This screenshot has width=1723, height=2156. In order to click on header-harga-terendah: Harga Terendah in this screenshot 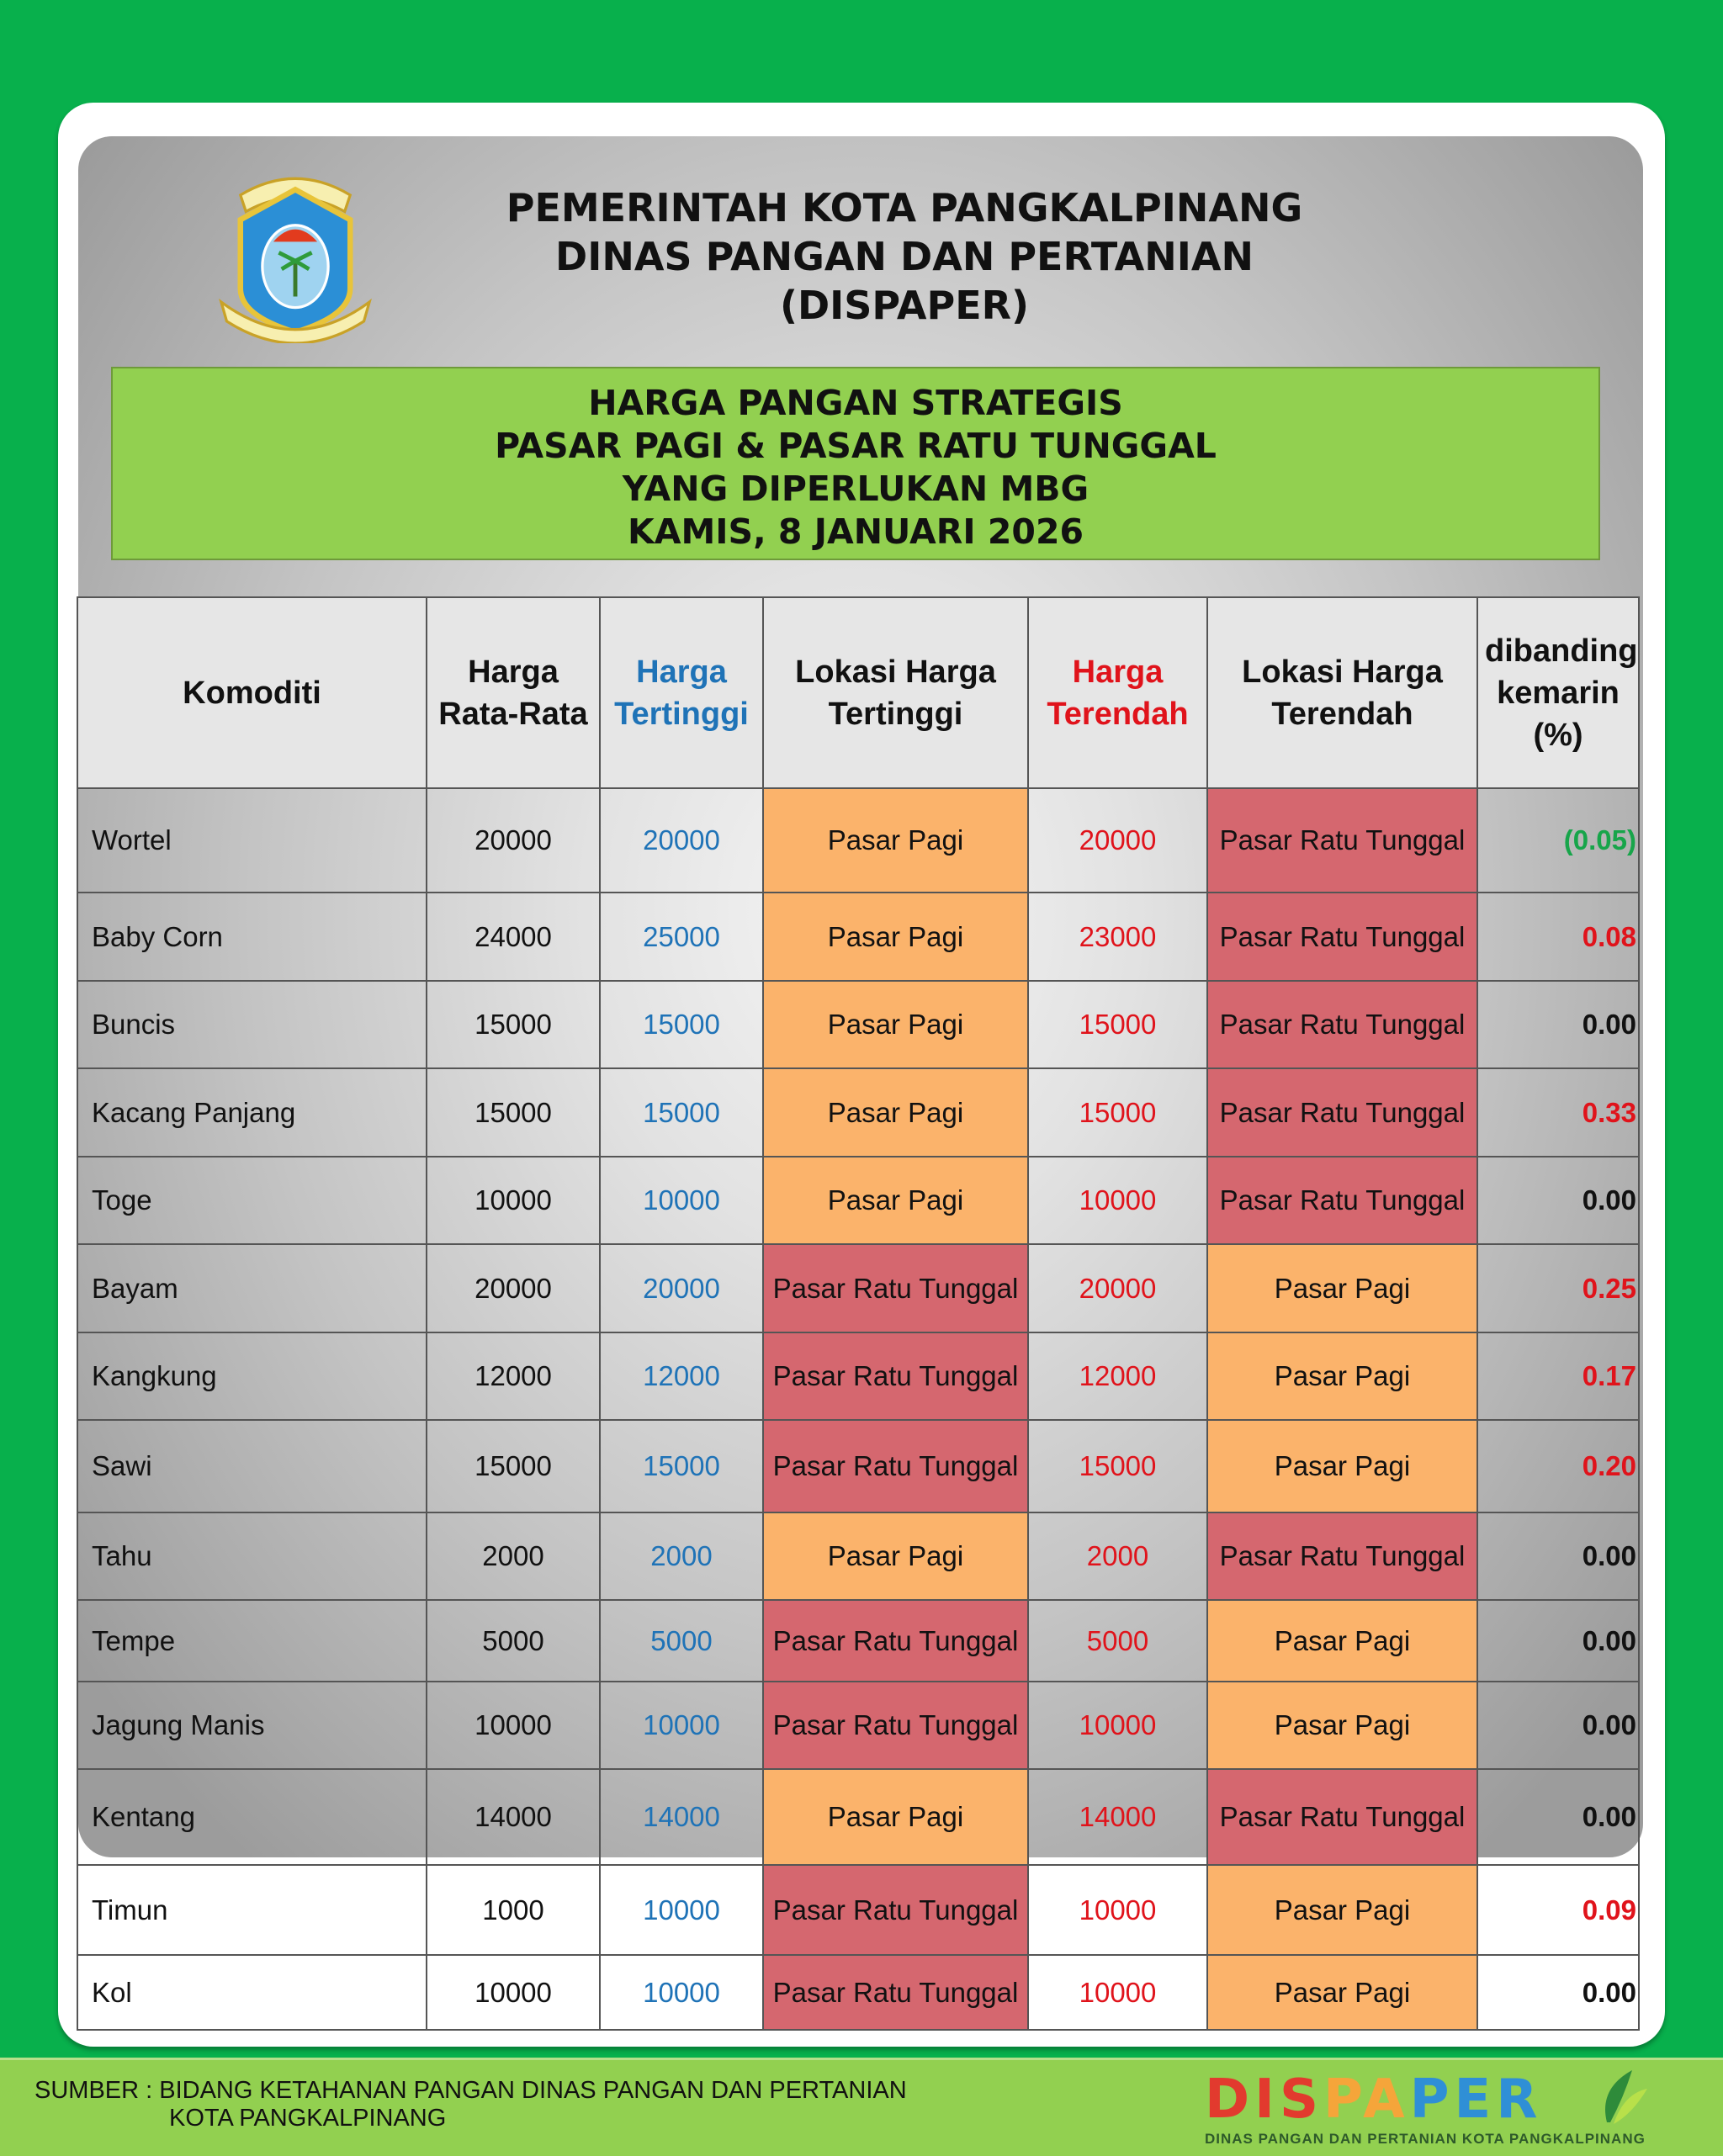, I will do `click(1117, 692)`.